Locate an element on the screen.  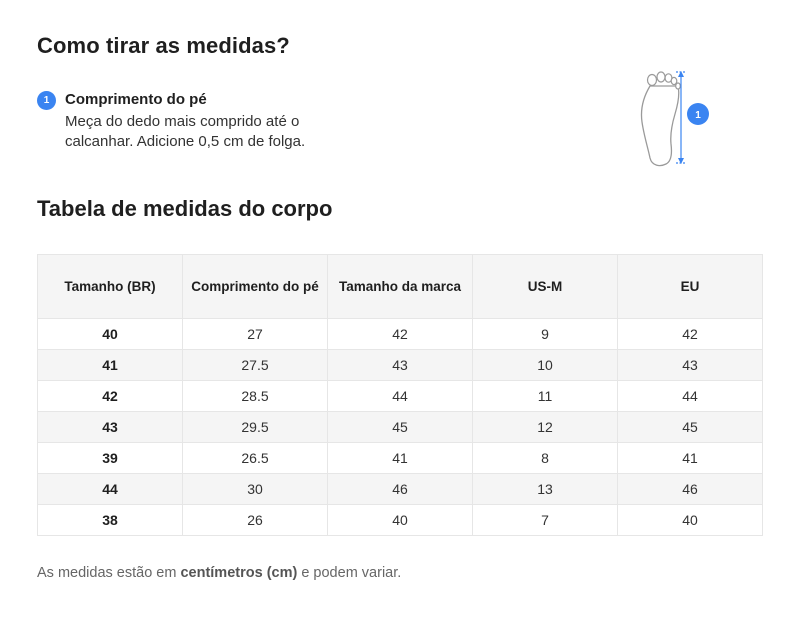
table-cell: 26 is located at coordinates (255, 520).